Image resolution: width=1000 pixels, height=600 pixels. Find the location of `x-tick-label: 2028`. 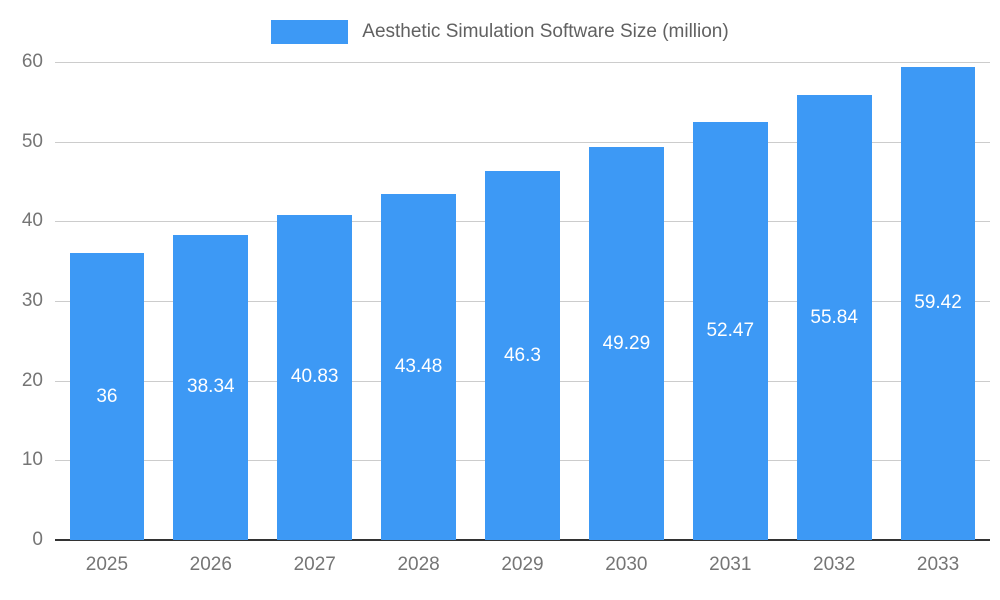

x-tick-label: 2028 is located at coordinates (418, 564).